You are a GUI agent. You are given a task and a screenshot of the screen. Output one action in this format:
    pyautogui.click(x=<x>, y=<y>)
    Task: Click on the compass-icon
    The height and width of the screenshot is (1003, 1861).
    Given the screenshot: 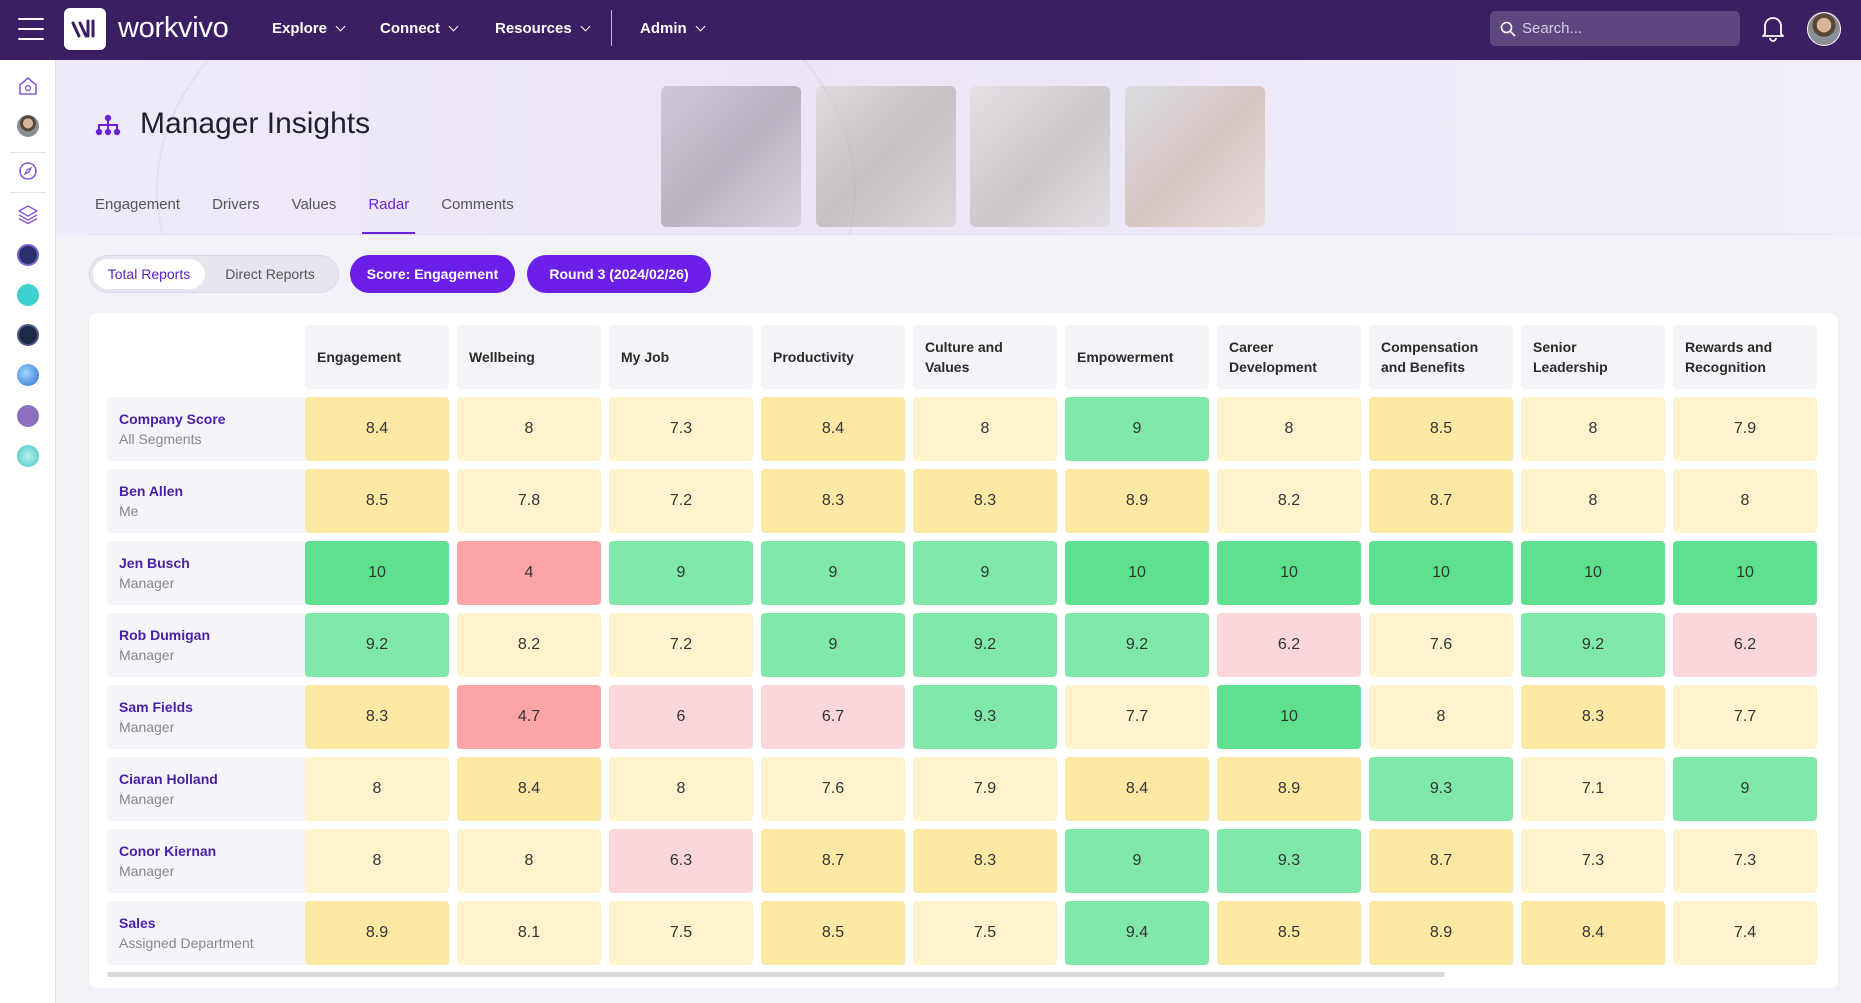 What is the action you would take?
    pyautogui.click(x=28, y=171)
    